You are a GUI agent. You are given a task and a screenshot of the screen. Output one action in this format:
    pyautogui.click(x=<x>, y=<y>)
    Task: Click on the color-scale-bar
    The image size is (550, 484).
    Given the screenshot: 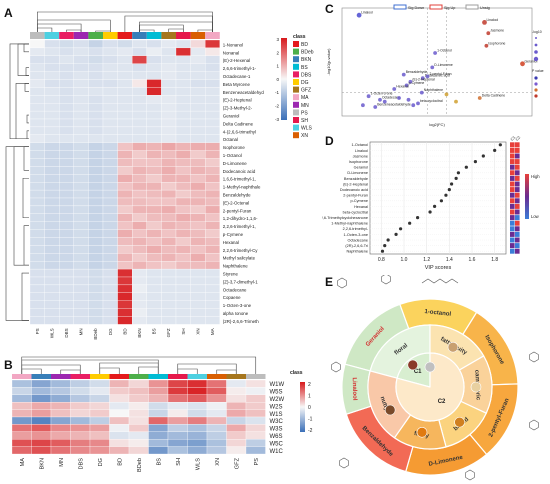 What is the action you would take?
    pyautogui.click(x=284, y=79)
    